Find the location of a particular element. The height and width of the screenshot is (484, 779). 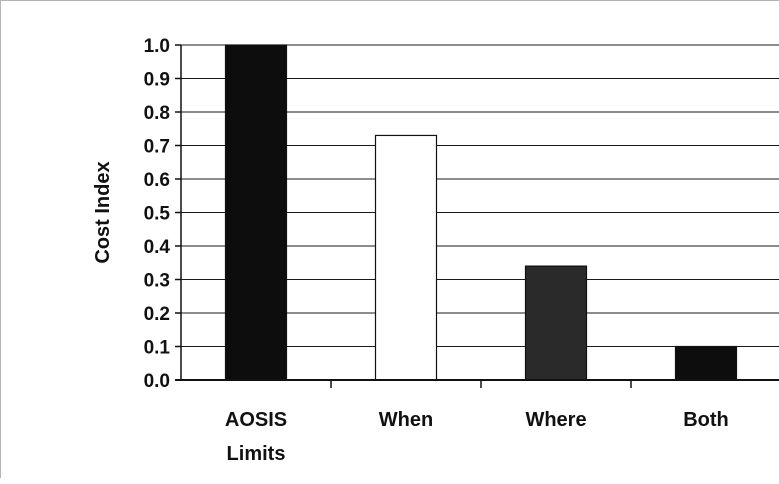

y-tick-label: 0.4 is located at coordinates (157, 247).